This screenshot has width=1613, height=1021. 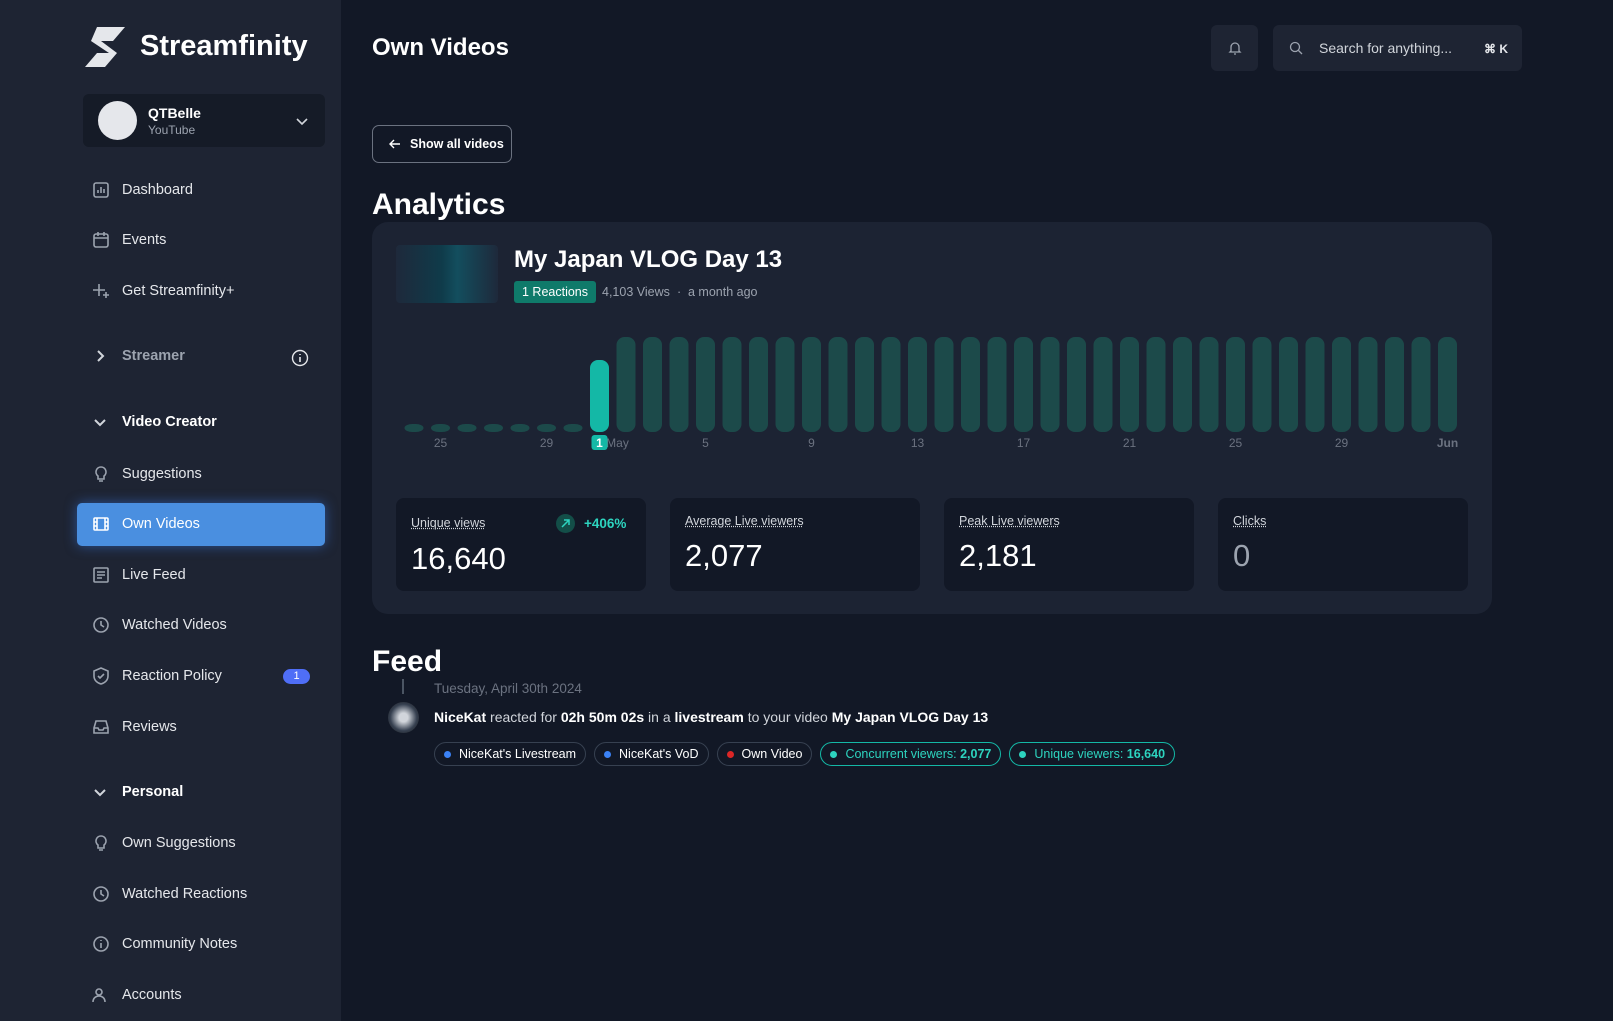 What do you see at coordinates (723, 292) in the screenshot?
I see `age: a month ago` at bounding box center [723, 292].